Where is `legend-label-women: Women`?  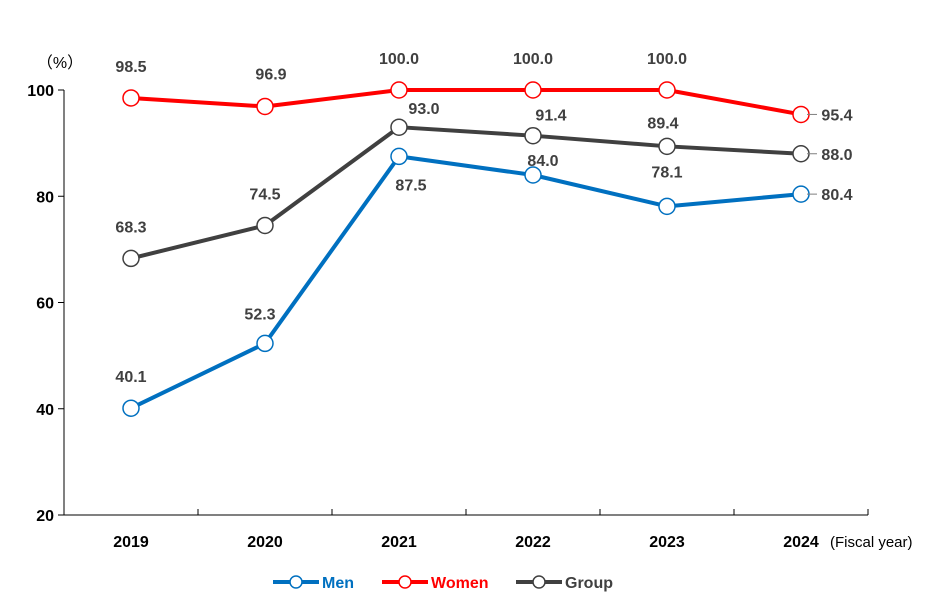
legend-label-women: Women is located at coordinates (459, 583).